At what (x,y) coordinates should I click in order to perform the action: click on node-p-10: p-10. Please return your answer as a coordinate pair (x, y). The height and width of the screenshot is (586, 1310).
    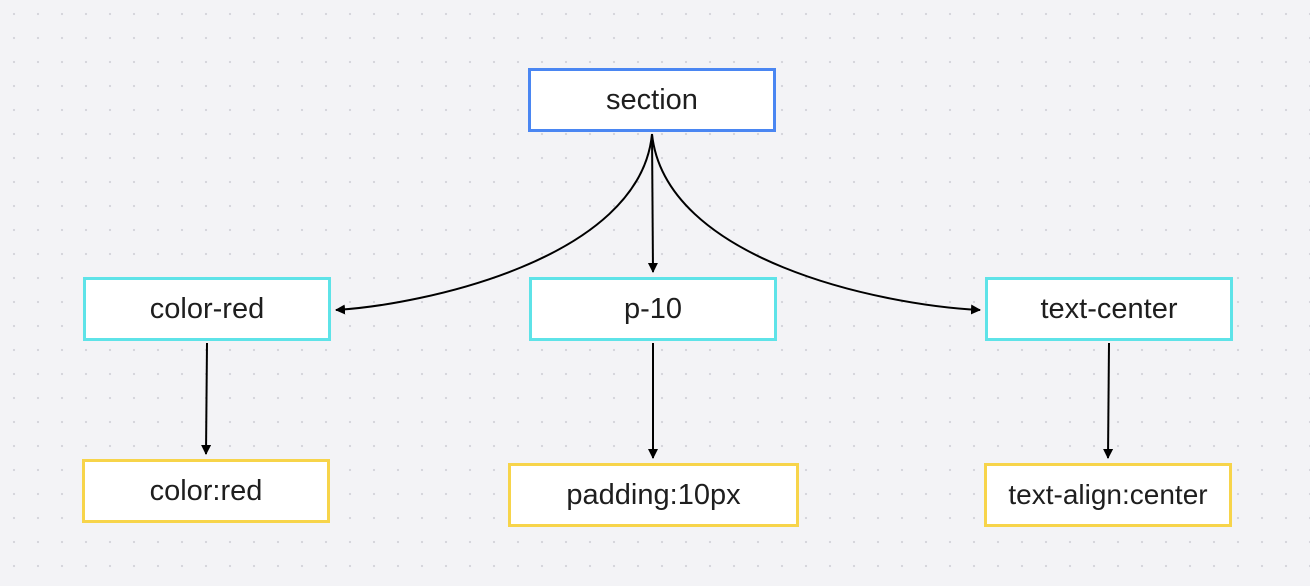
    Looking at the image, I should click on (653, 309).